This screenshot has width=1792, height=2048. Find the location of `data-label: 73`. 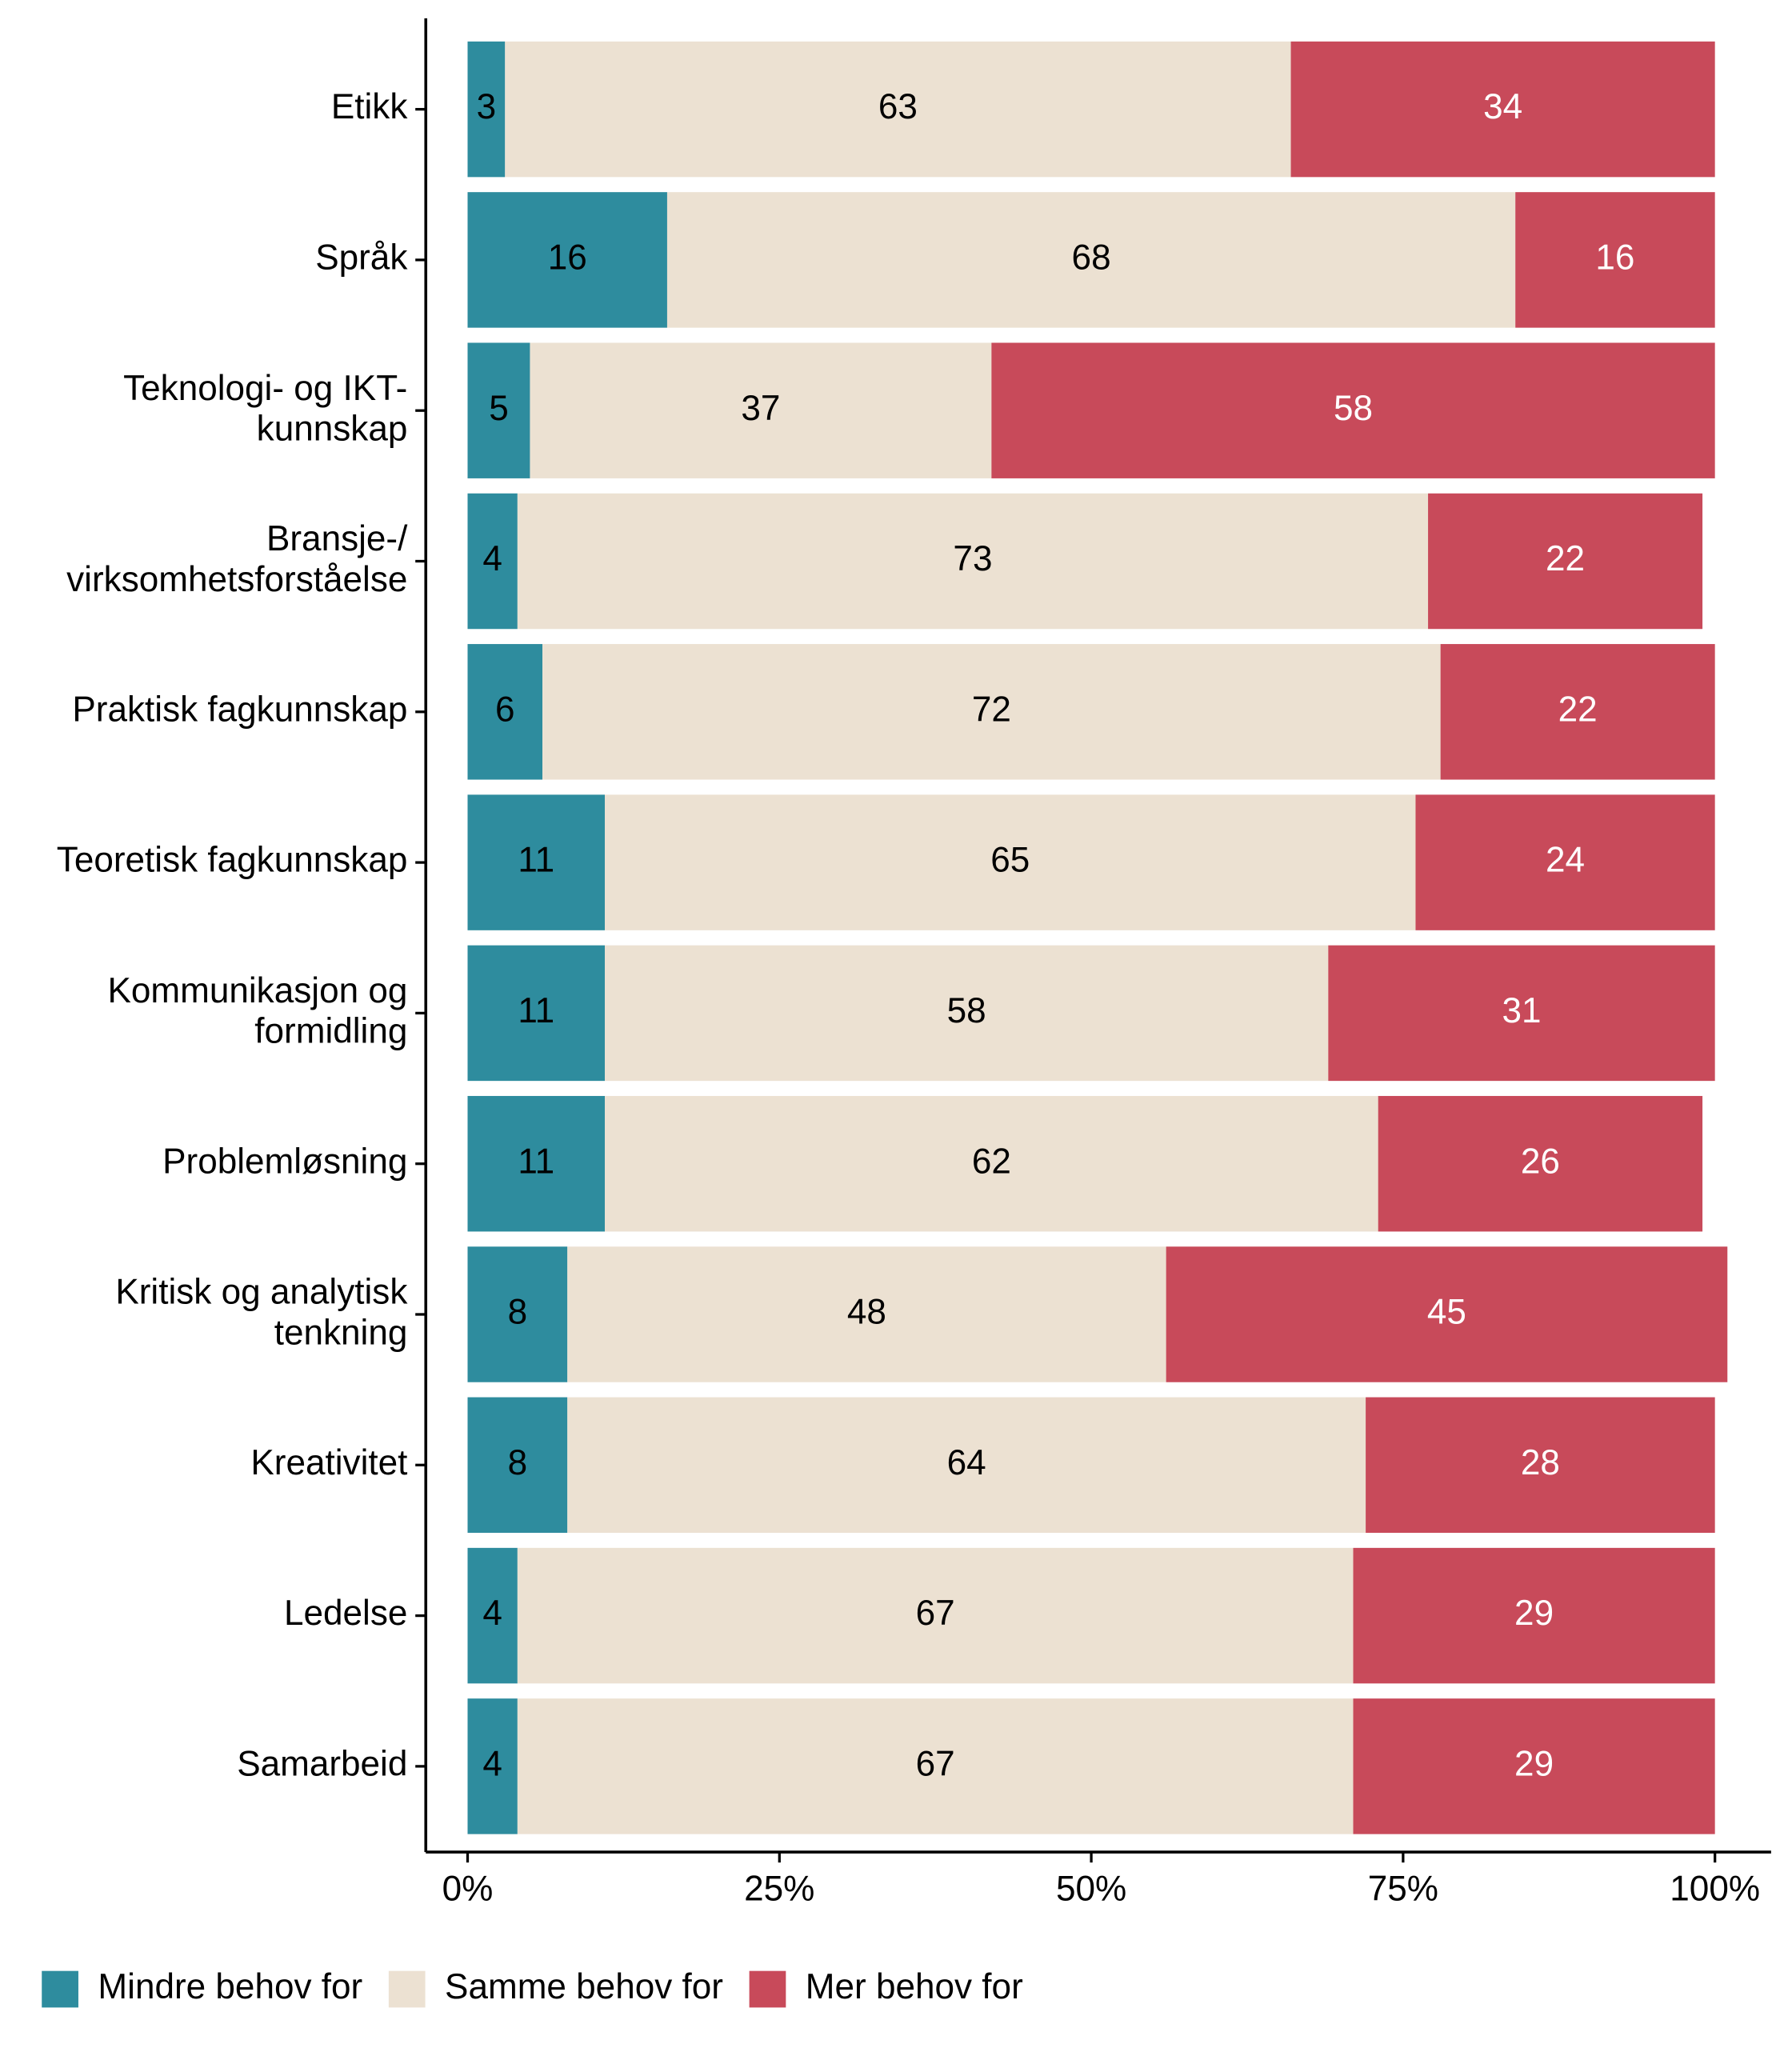

data-label: 73 is located at coordinates (972, 558).